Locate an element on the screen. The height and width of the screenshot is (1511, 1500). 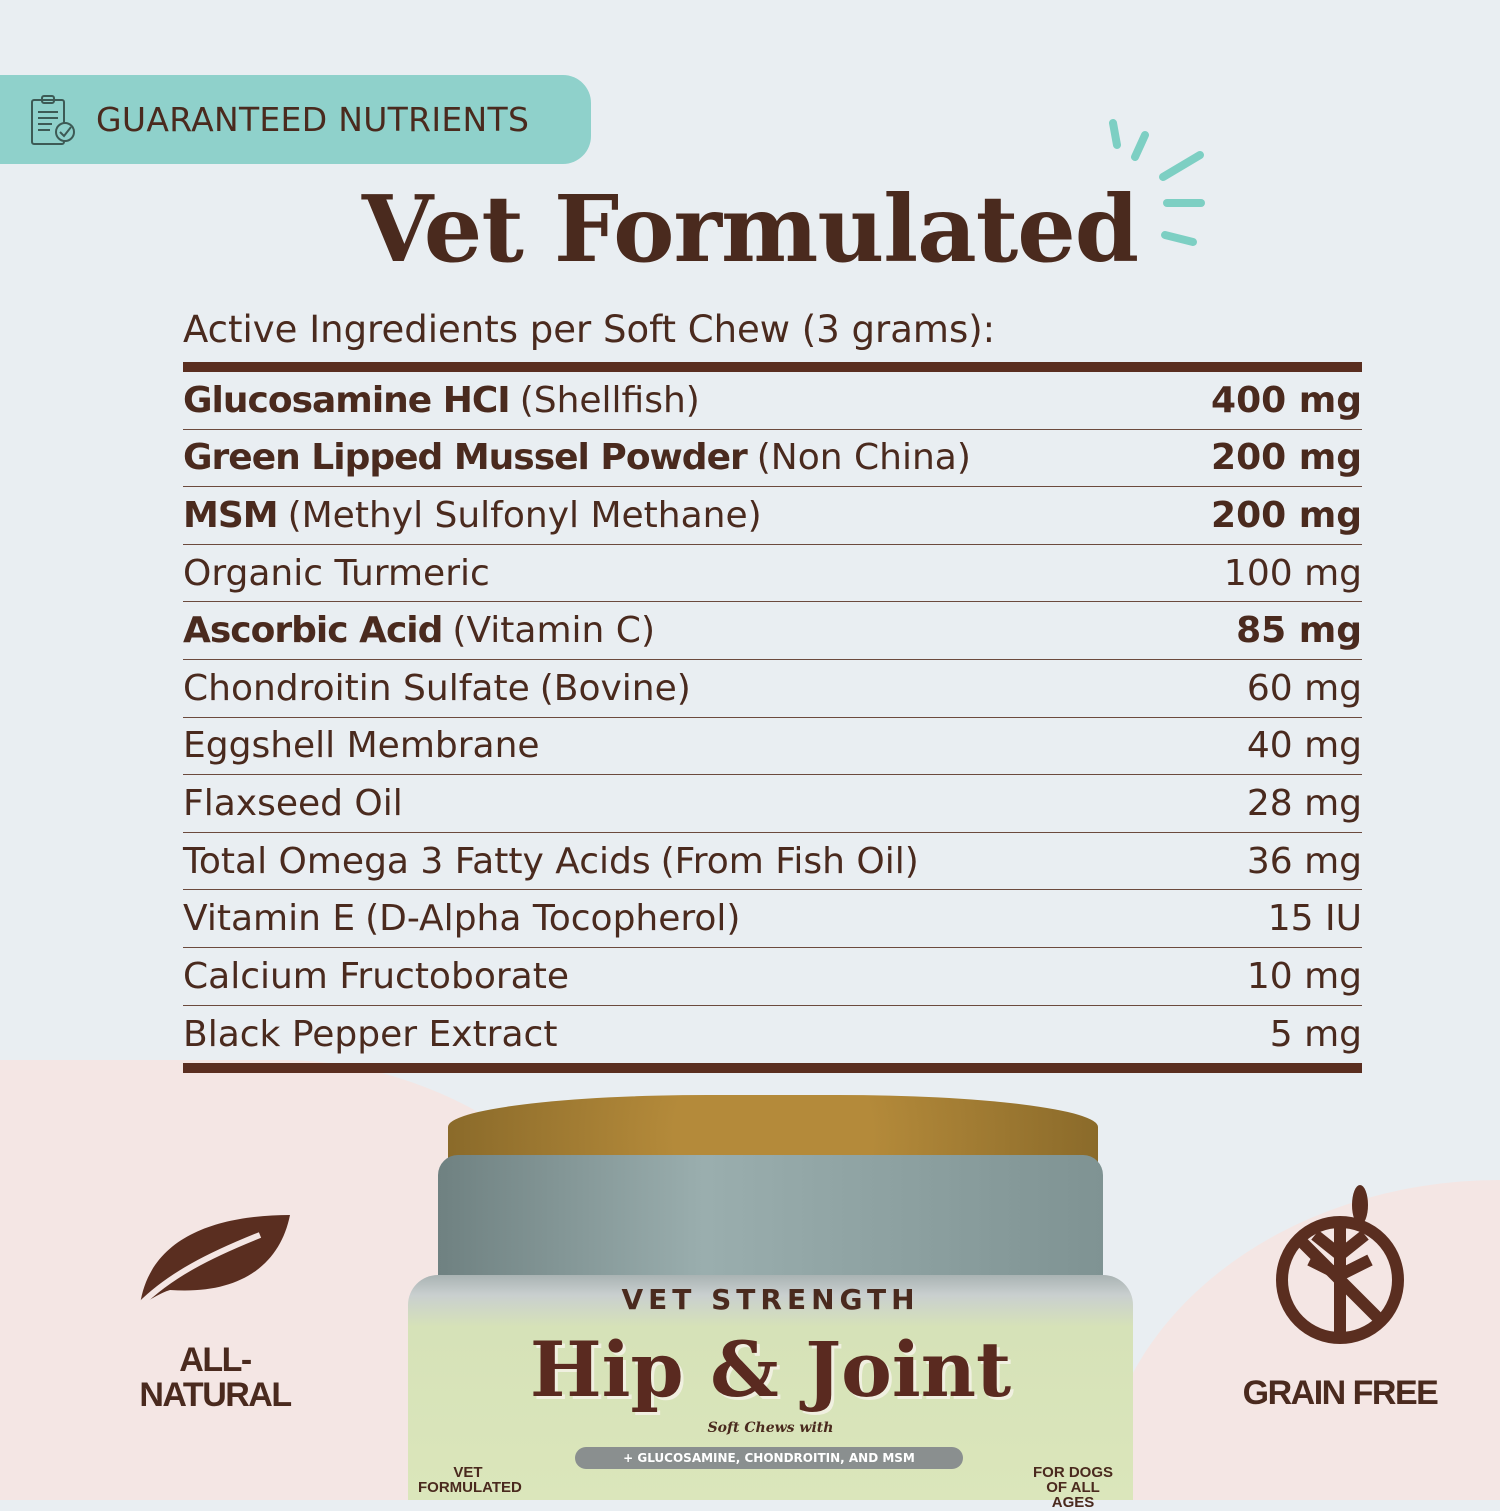
ingredient-amount: 100 mg is located at coordinates (1292, 573).